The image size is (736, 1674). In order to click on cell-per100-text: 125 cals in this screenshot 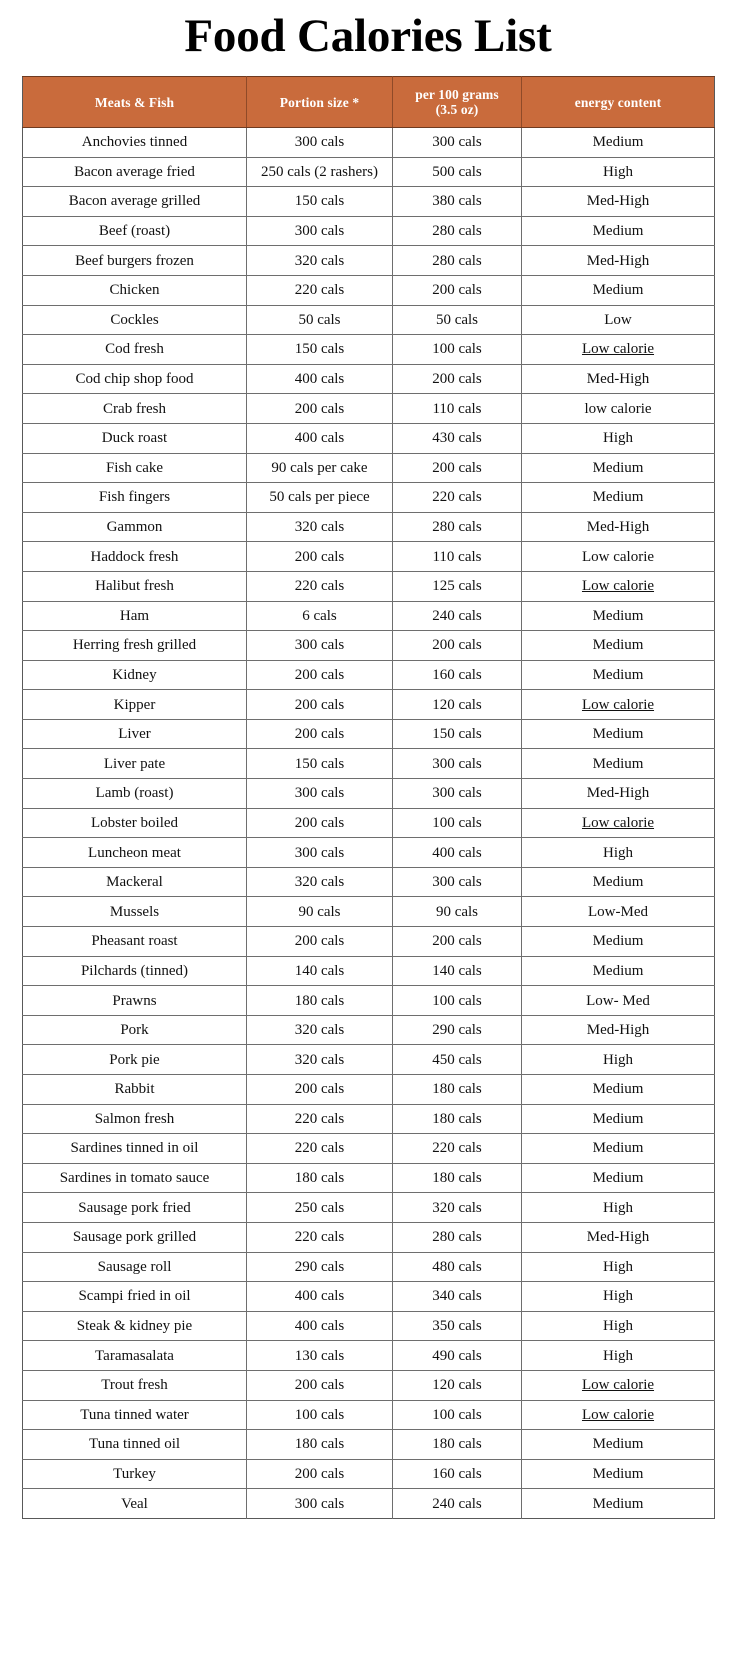, I will do `click(457, 586)`.